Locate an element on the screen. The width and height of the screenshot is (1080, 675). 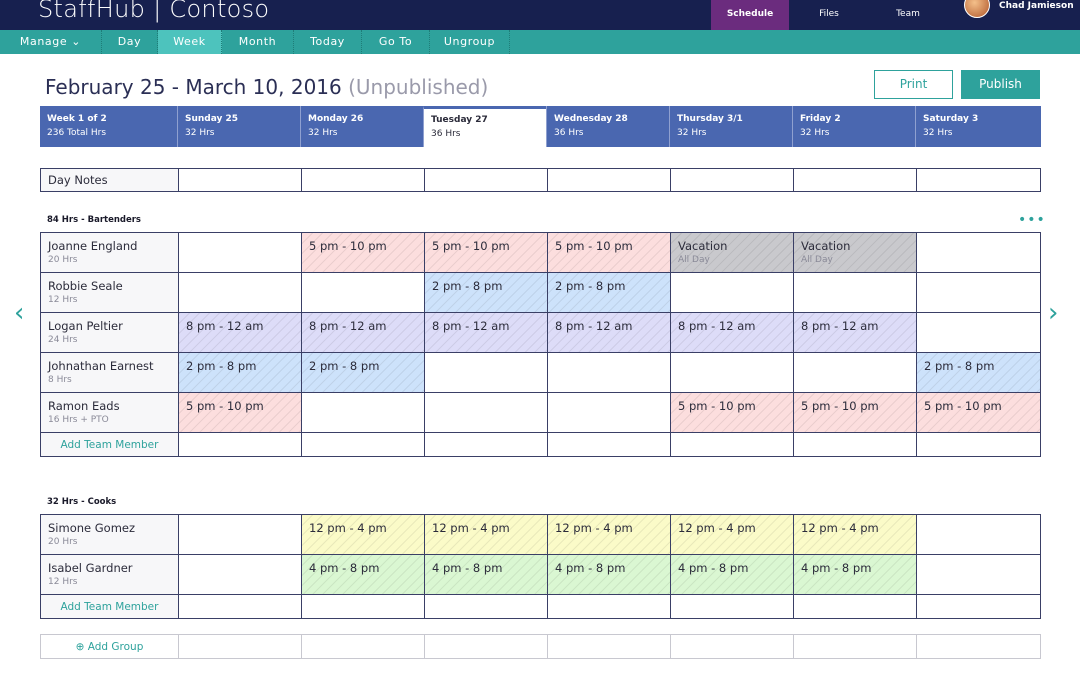
member-cell: Logan Peltier 24 Hrs is located at coordinates (109, 332).